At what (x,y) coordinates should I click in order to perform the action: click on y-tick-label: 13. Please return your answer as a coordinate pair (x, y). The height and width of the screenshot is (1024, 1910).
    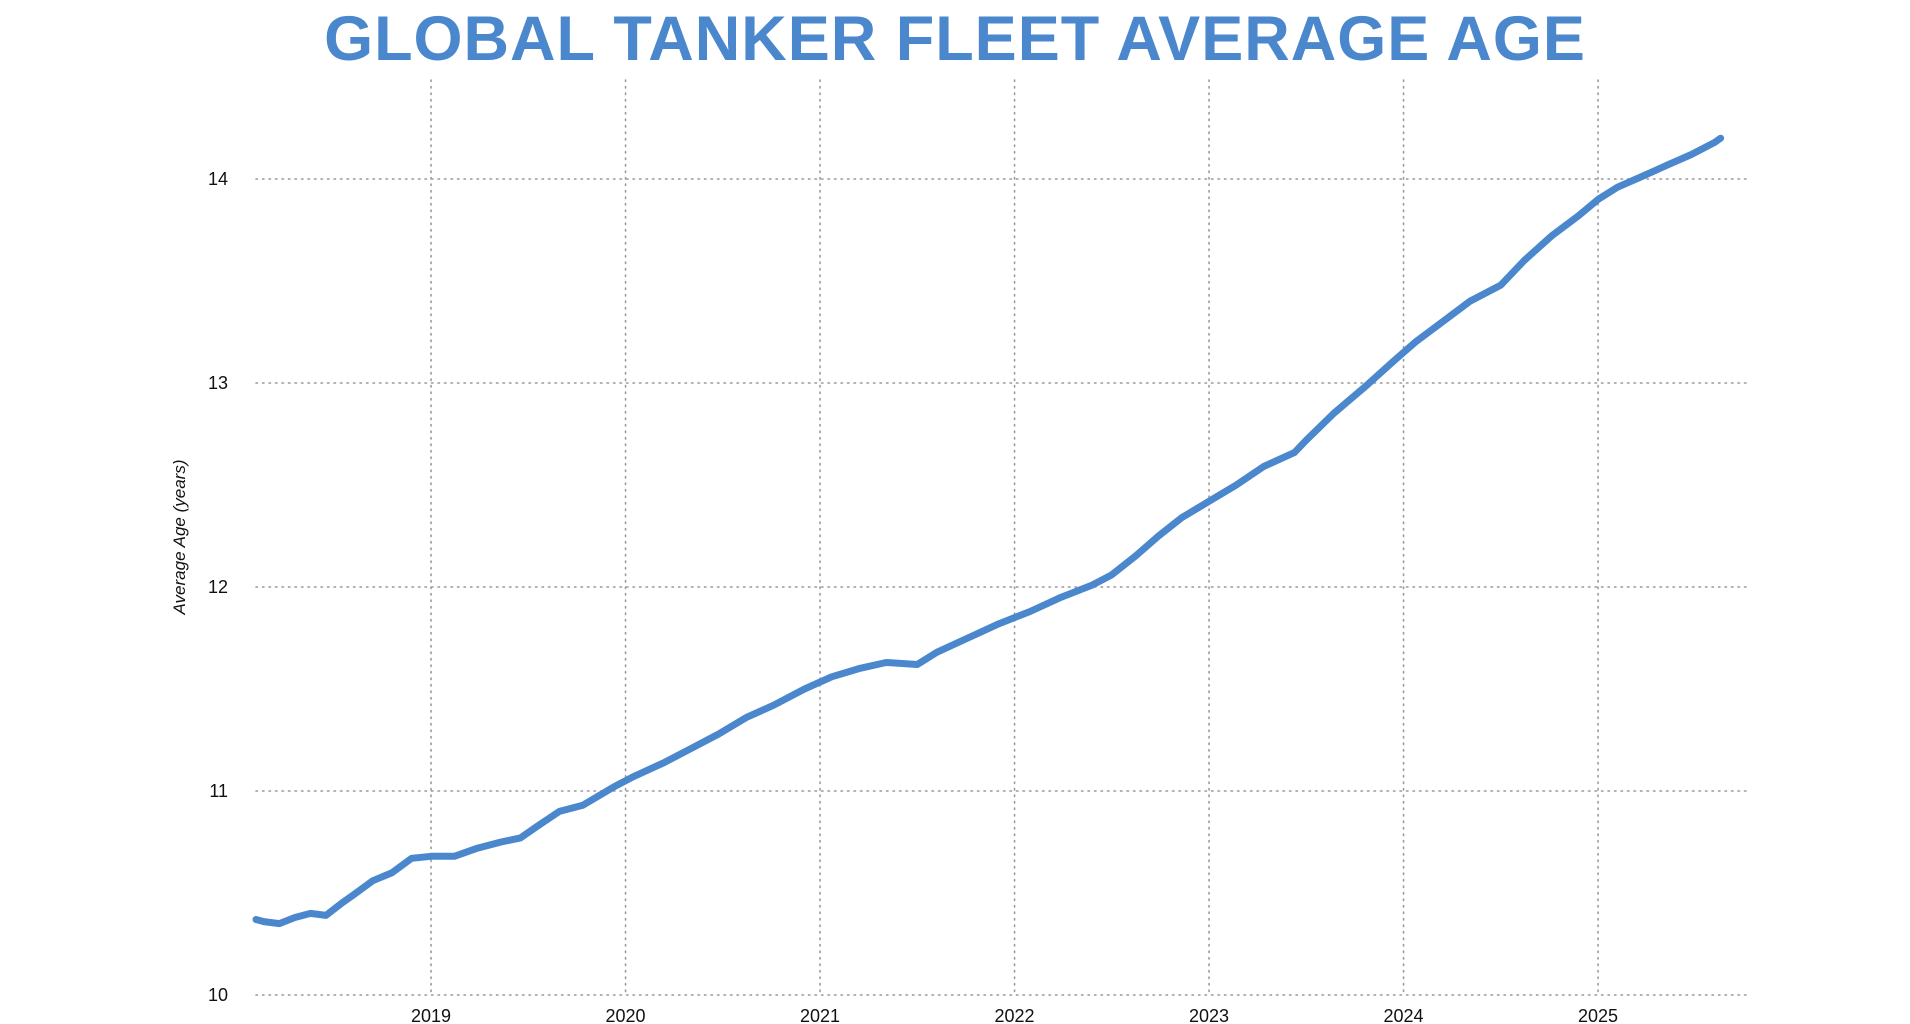
    Looking at the image, I should click on (218, 383).